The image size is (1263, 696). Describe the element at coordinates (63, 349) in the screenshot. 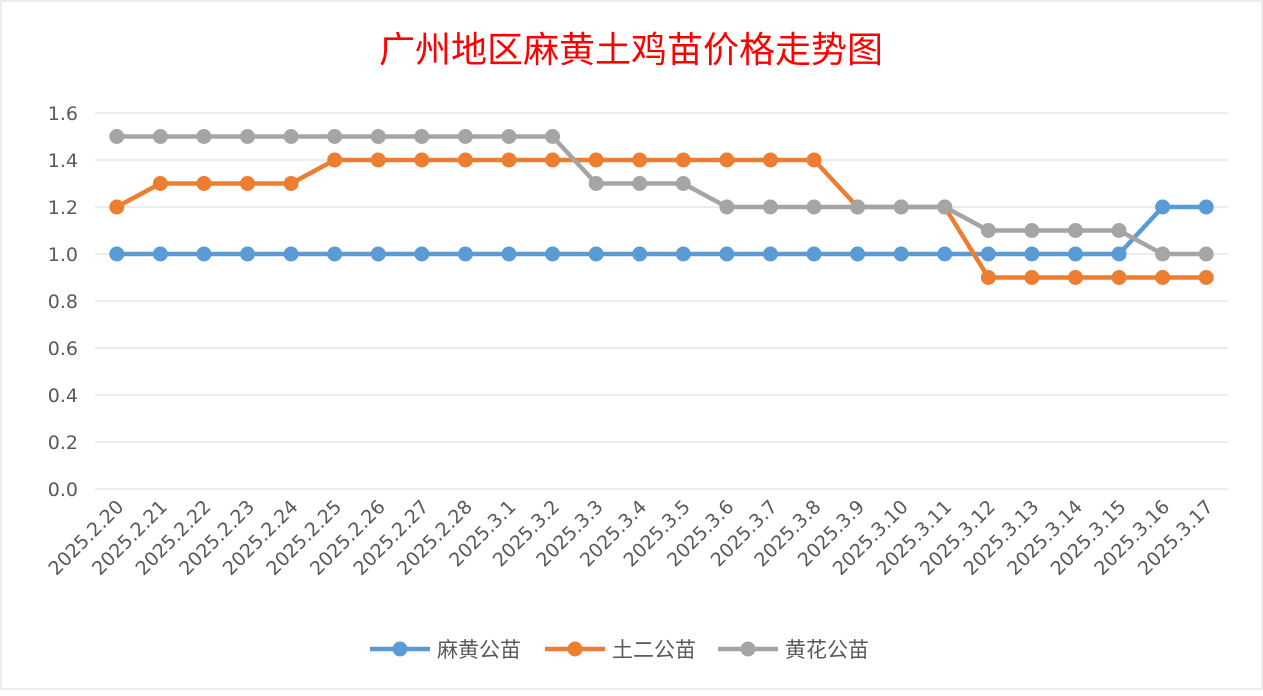

I see `y-tick-label: 0.6` at that location.